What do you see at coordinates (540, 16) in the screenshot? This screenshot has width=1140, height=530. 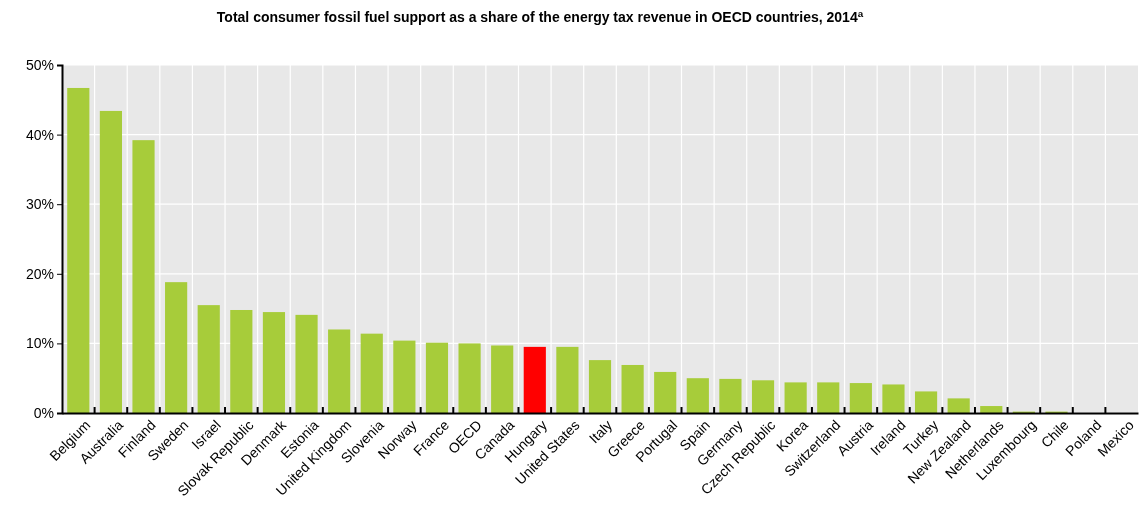 I see `chart-title: Total consumer fossil fuel support as a share of the energy tax revenue in OECD countries, 2014$^{a}$` at bounding box center [540, 16].